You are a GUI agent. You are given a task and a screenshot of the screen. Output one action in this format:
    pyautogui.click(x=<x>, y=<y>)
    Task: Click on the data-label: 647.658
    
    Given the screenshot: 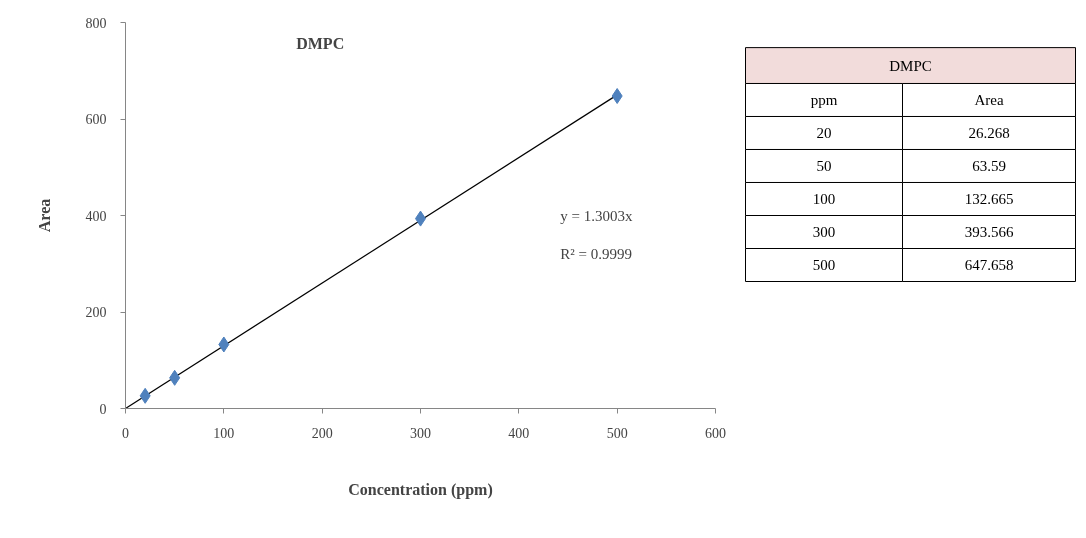 What is the action you would take?
    pyautogui.click(x=989, y=265)
    